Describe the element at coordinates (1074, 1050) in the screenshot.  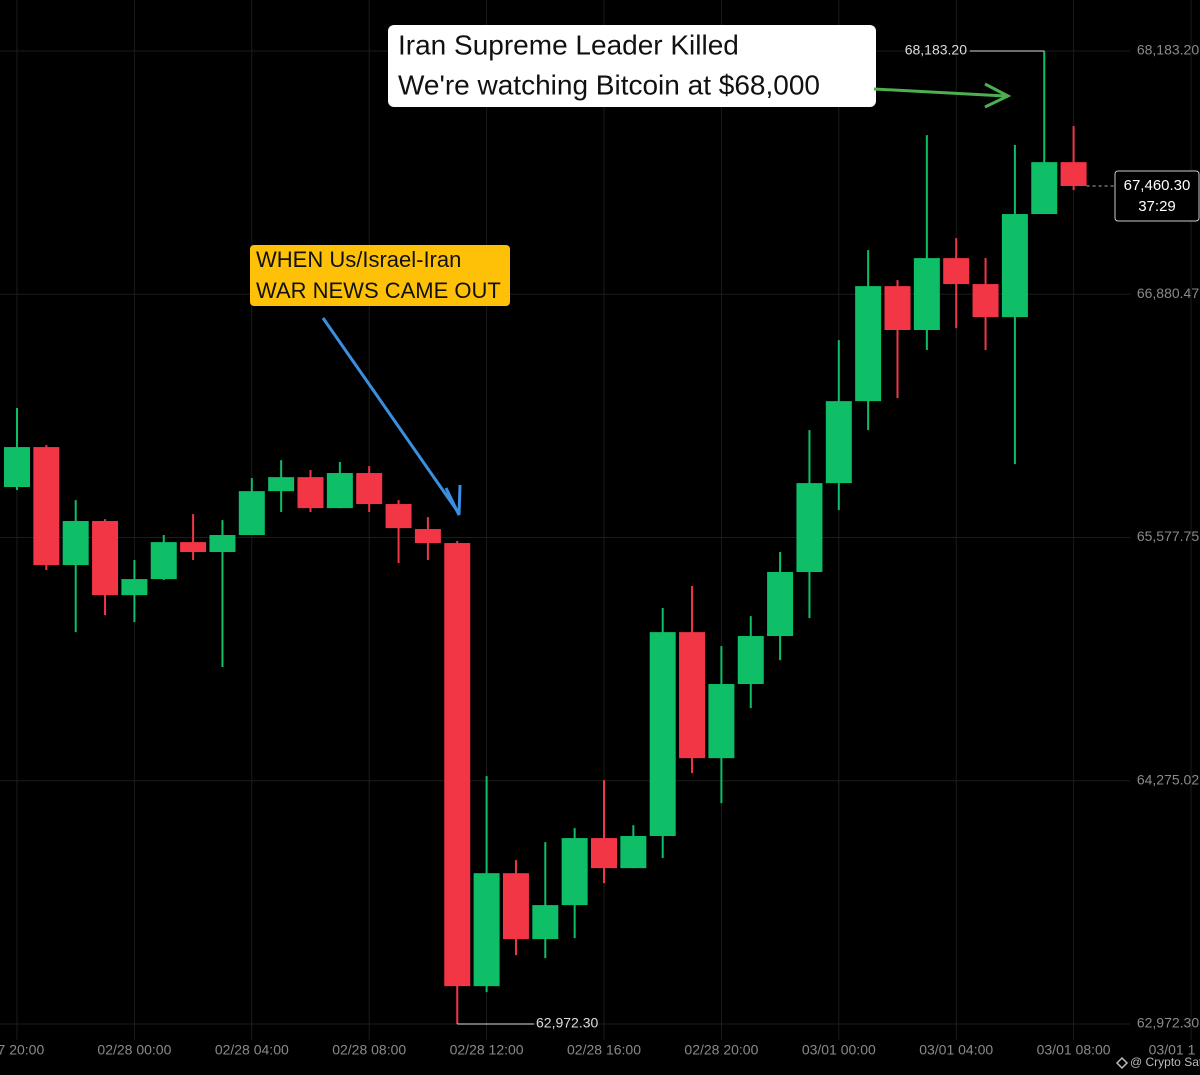
I see `x-tick-label: 03/01 08:00` at that location.